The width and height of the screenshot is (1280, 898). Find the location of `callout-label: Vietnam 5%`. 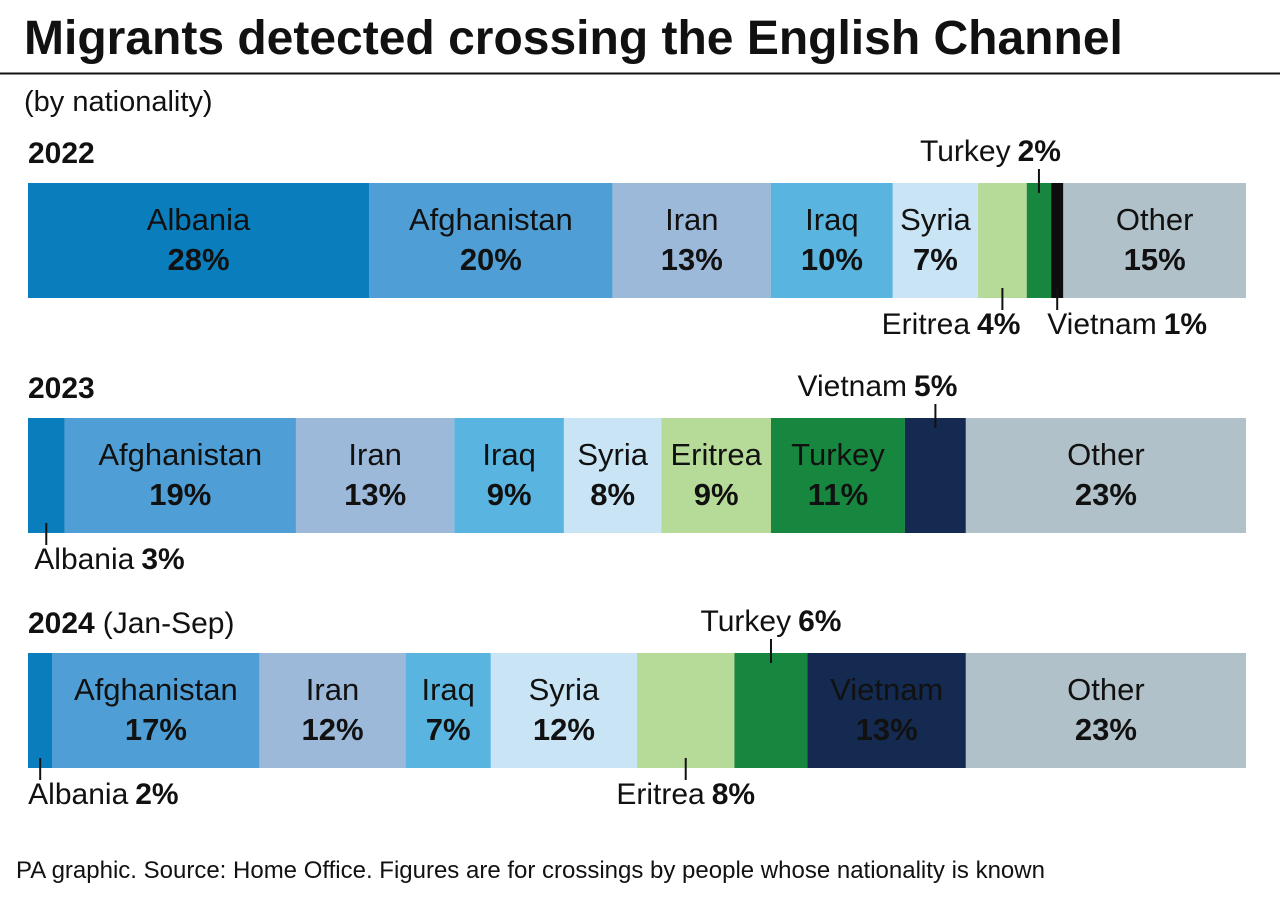

callout-label: Vietnam 5% is located at coordinates (878, 386).